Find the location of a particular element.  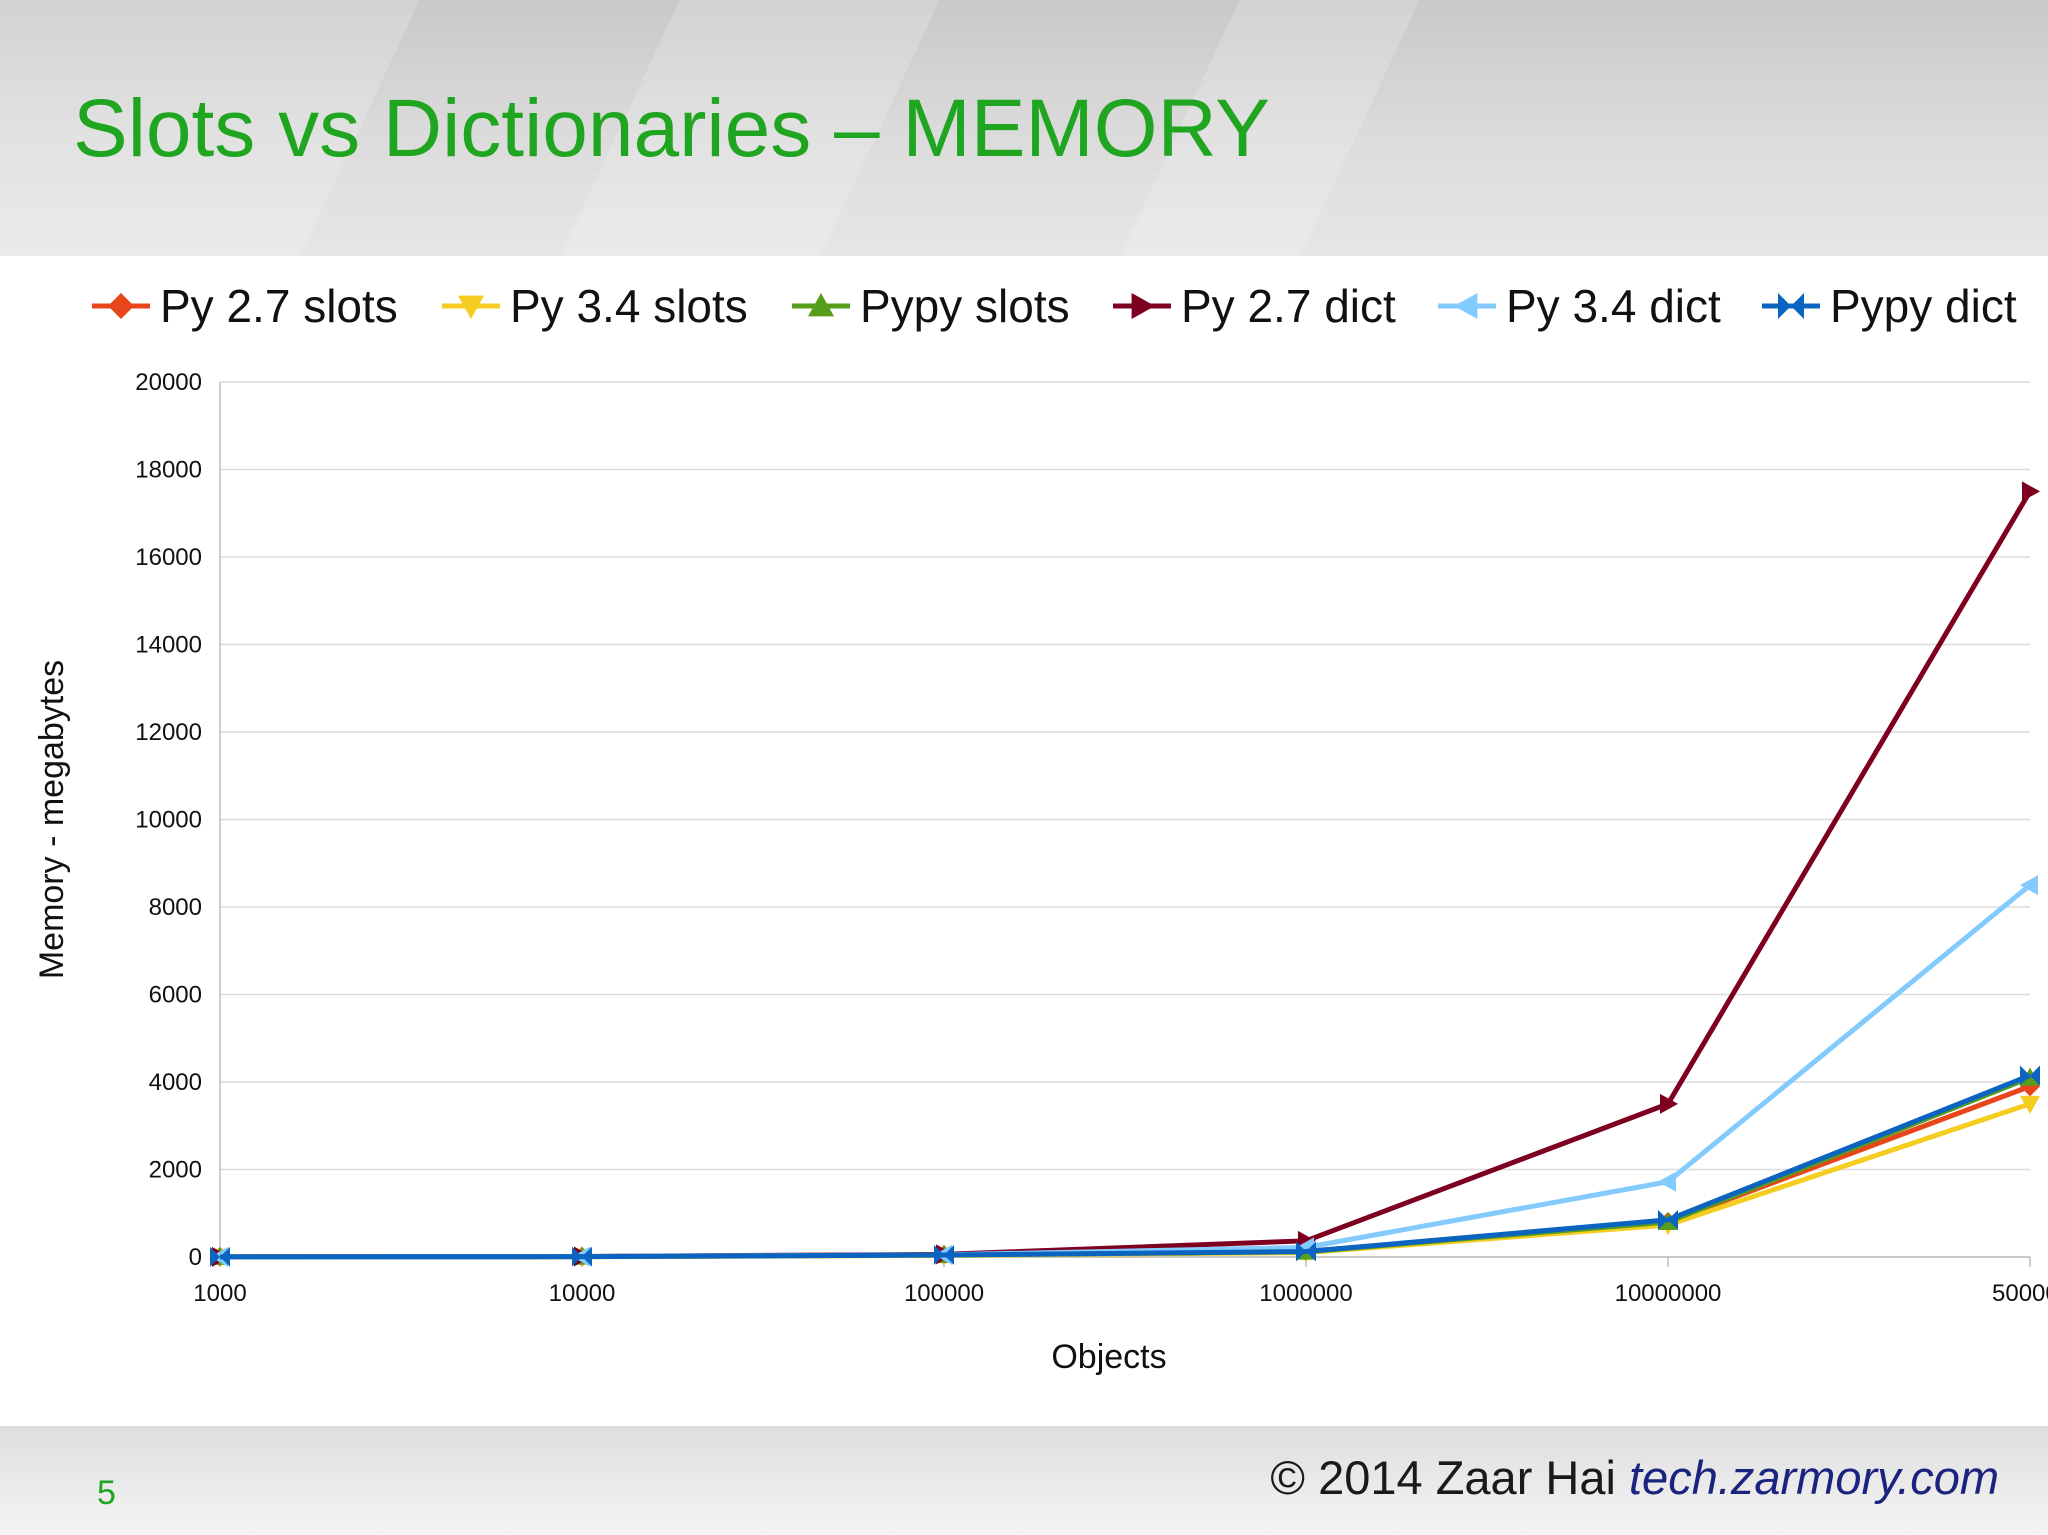

x-tick-label: 1000000 is located at coordinates (1305, 1293).